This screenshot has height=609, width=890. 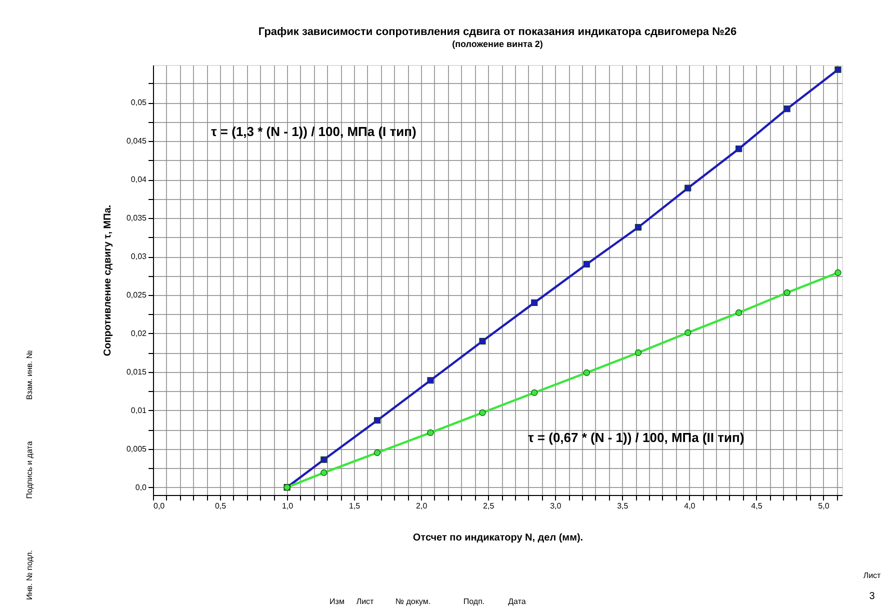 I want to click on x-tick-label: 1,0, so click(x=288, y=506).